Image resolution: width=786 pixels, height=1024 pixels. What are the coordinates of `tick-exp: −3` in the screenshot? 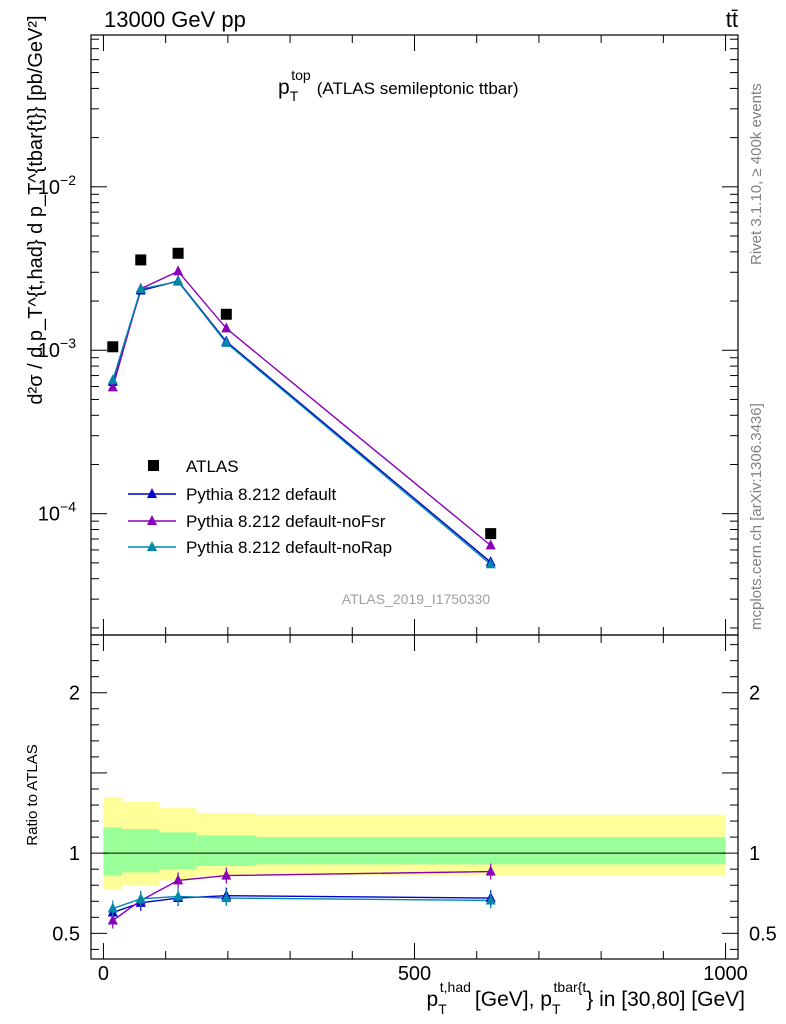 It's located at (68, 343).